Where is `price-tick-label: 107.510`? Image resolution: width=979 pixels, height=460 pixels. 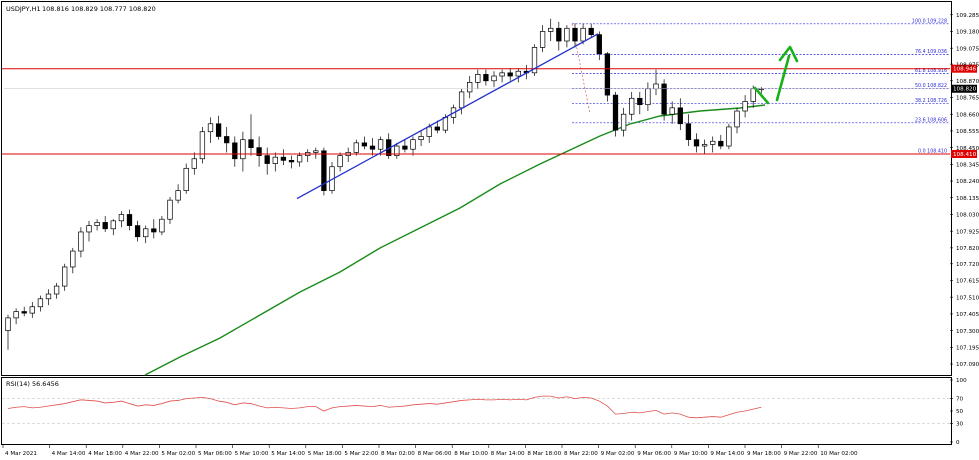 price-tick-label: 107.510 is located at coordinates (967, 298).